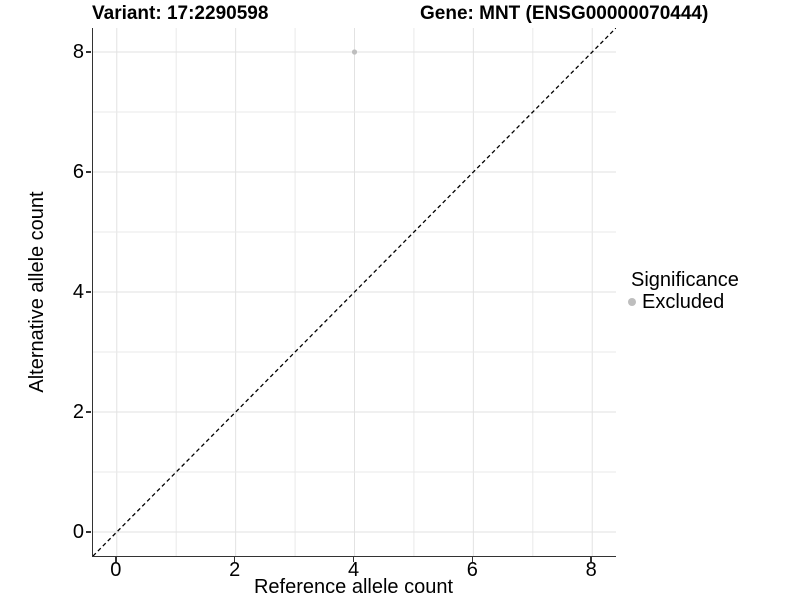  Describe the element at coordinates (354, 52) in the screenshot. I see `data-point-excluded` at that location.